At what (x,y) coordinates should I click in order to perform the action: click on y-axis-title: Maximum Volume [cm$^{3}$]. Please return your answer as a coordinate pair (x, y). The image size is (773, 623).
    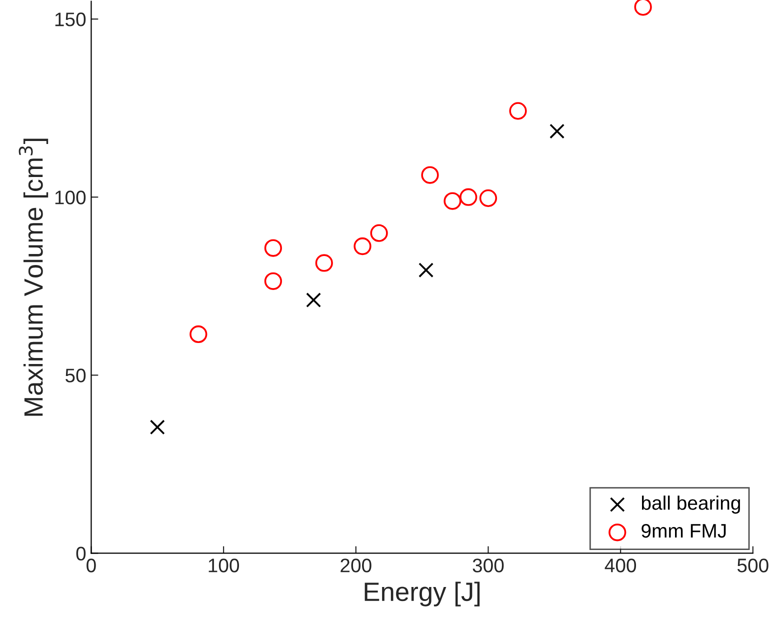
    Looking at the image, I should click on (33, 277).